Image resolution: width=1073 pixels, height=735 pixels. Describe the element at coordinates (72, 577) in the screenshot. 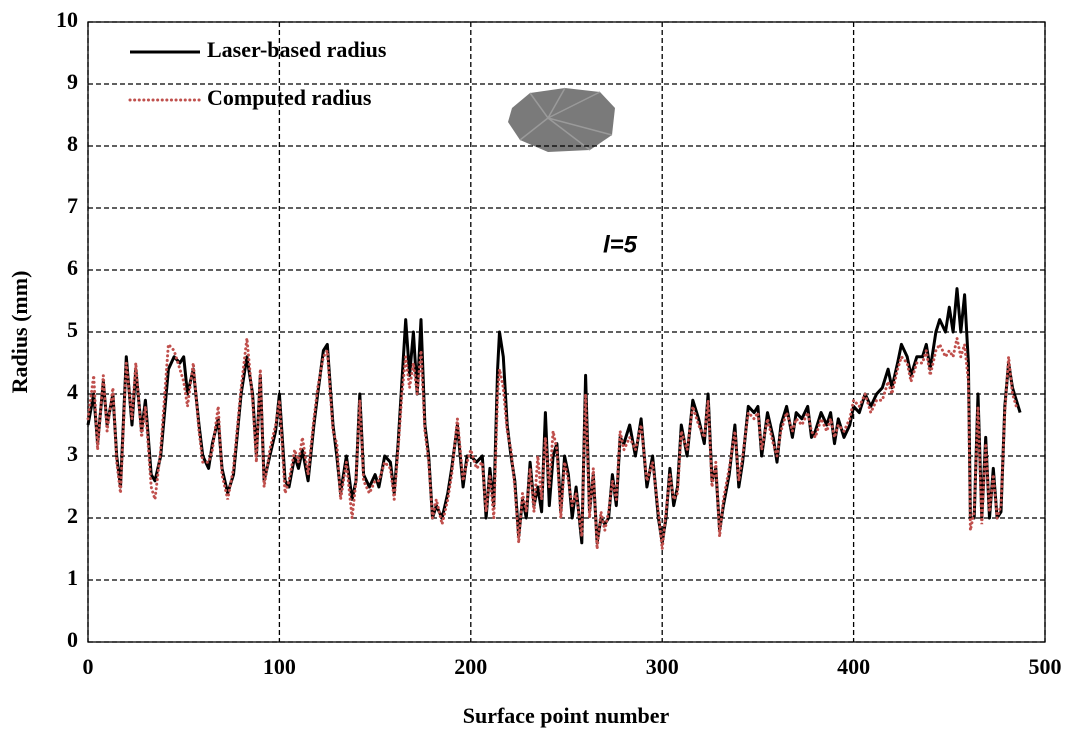

I see `y-tick-label: 1` at that location.